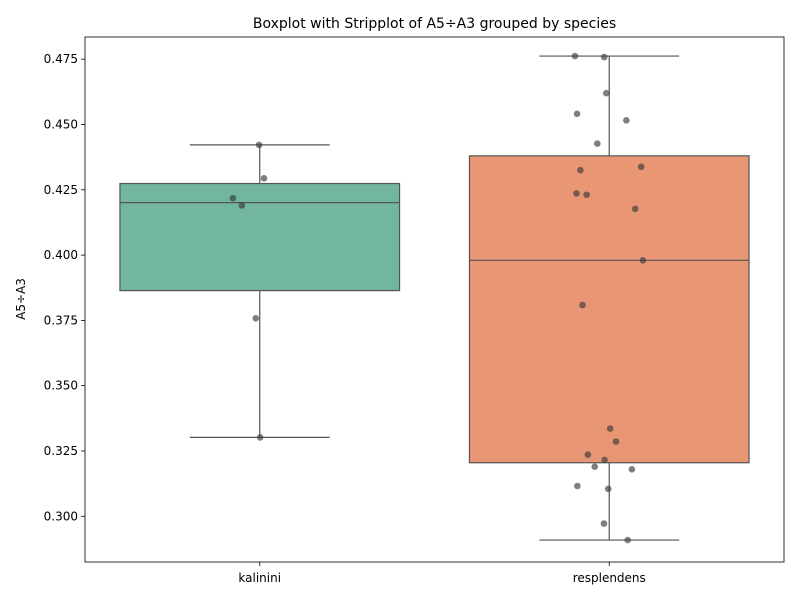 Image resolution: width=800 pixels, height=600 pixels. What do you see at coordinates (259, 578) in the screenshot?
I see `x-tick-label-kalinini: kalinini` at bounding box center [259, 578].